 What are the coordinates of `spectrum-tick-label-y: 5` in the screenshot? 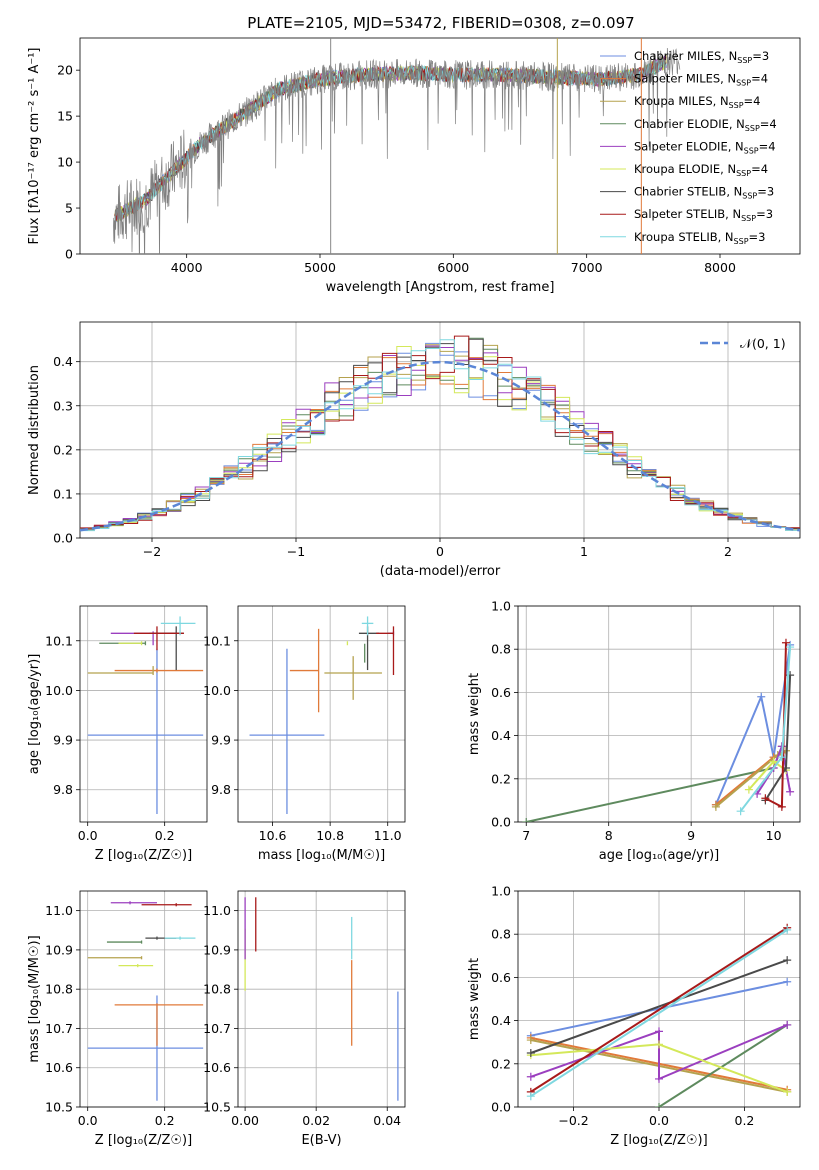 It's located at (69, 208).